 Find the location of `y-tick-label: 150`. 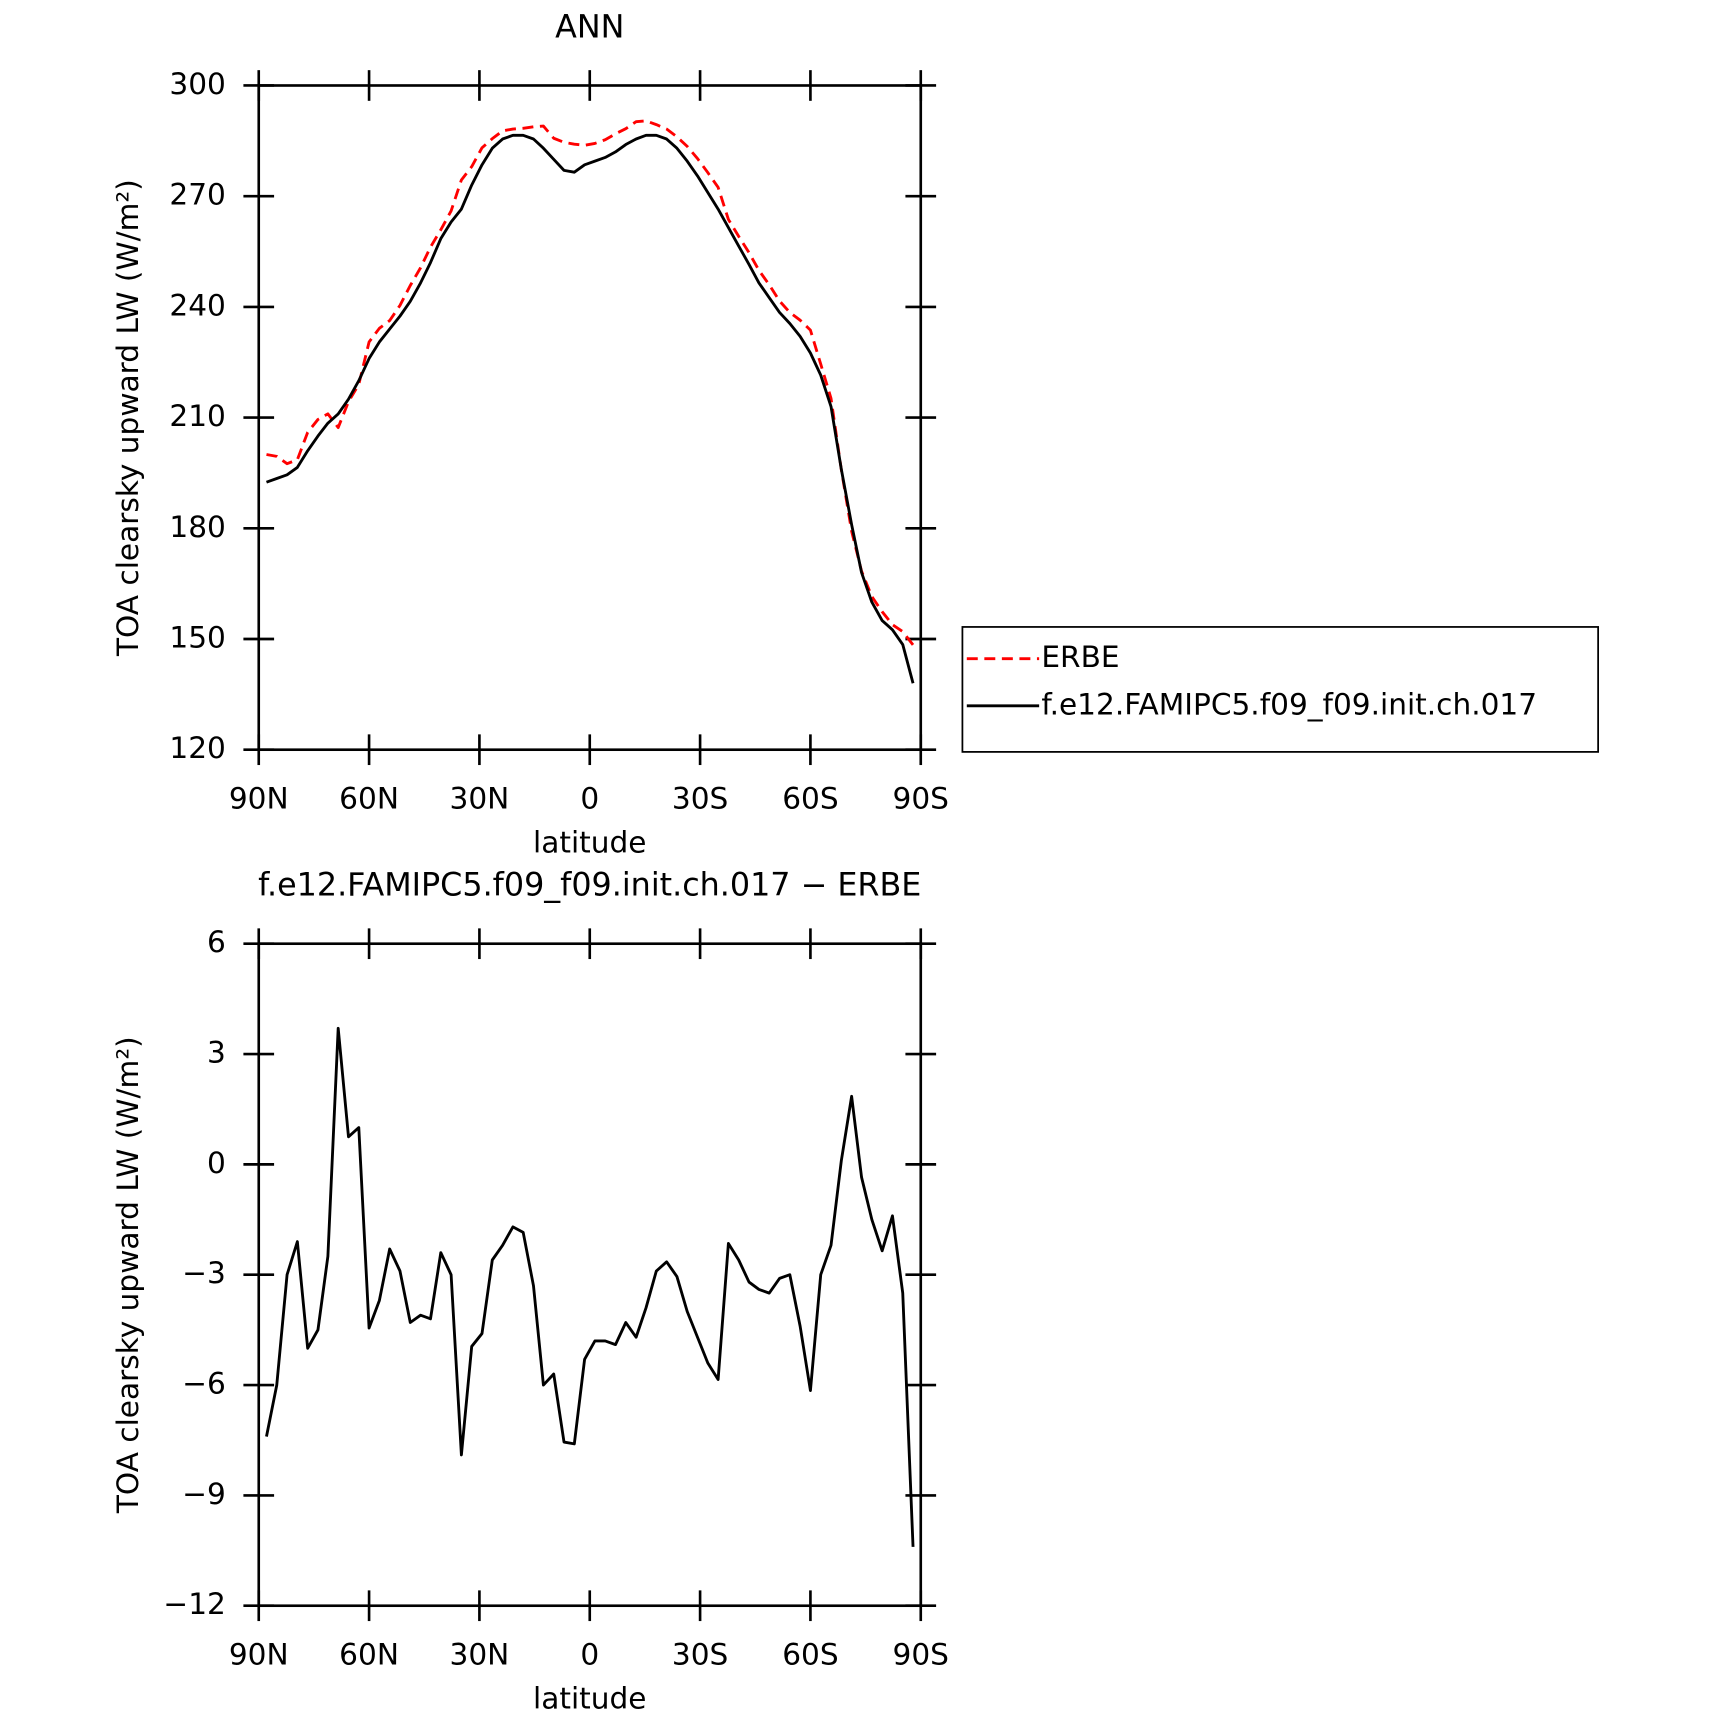

y-tick-label: 150 is located at coordinates (197, 638).